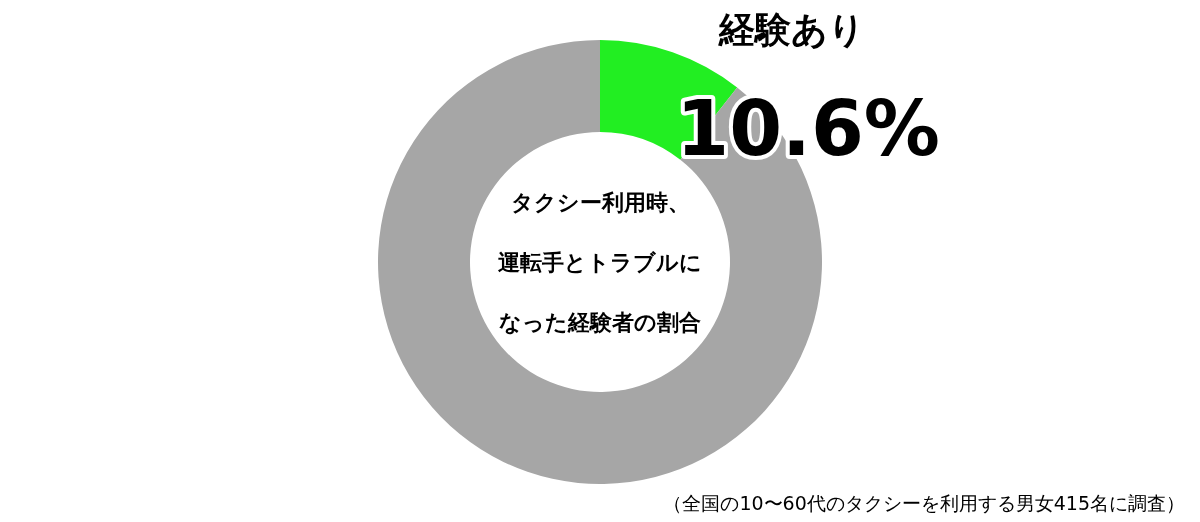 The height and width of the screenshot is (522, 1200). Describe the element at coordinates (600, 322) in the screenshot. I see `text: なった経験者の割合` at that location.